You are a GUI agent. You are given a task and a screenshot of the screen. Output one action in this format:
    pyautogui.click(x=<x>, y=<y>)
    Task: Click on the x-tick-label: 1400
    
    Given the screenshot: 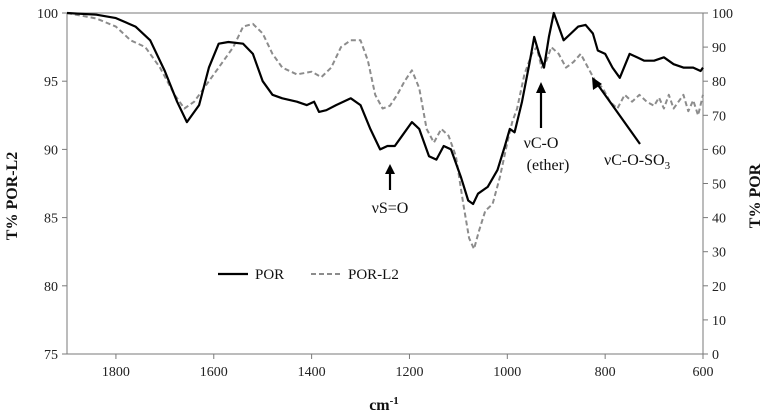 What is the action you would take?
    pyautogui.click(x=312, y=372)
    